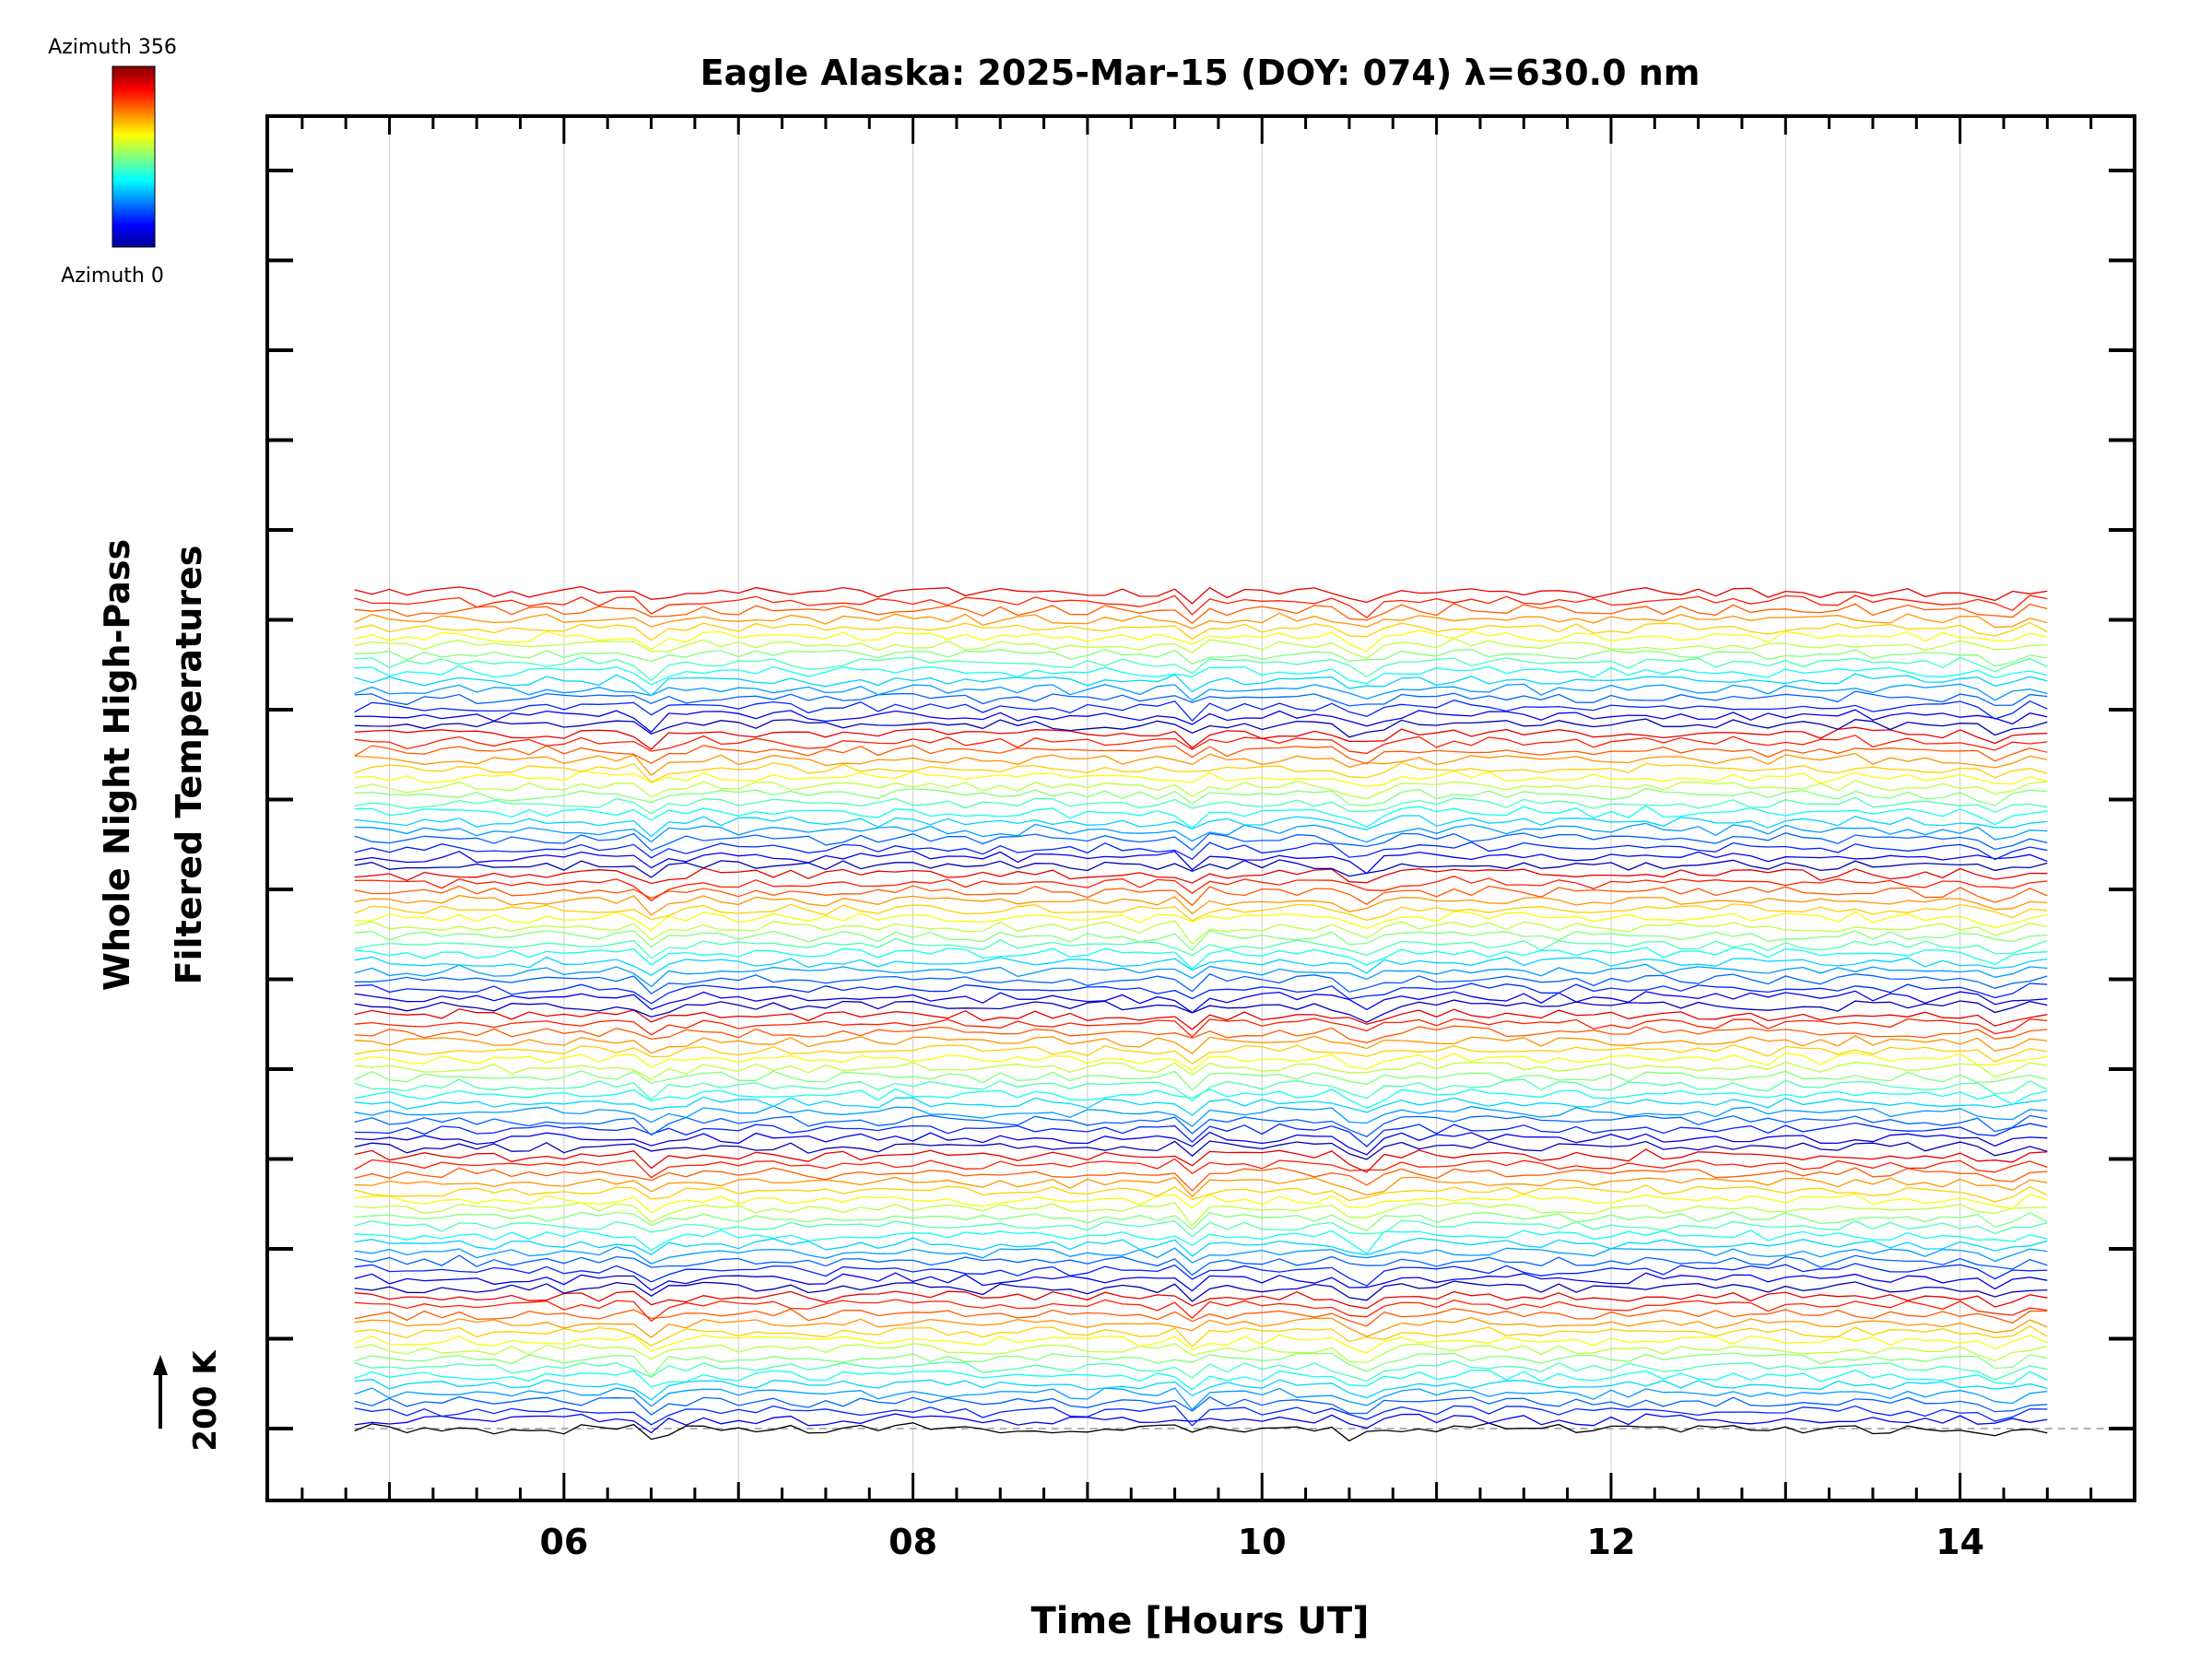 The height and width of the screenshot is (1659, 2212). Describe the element at coordinates (189, 765) in the screenshot. I see `y-axis-label-line2: Filtered Temperatures` at that location.